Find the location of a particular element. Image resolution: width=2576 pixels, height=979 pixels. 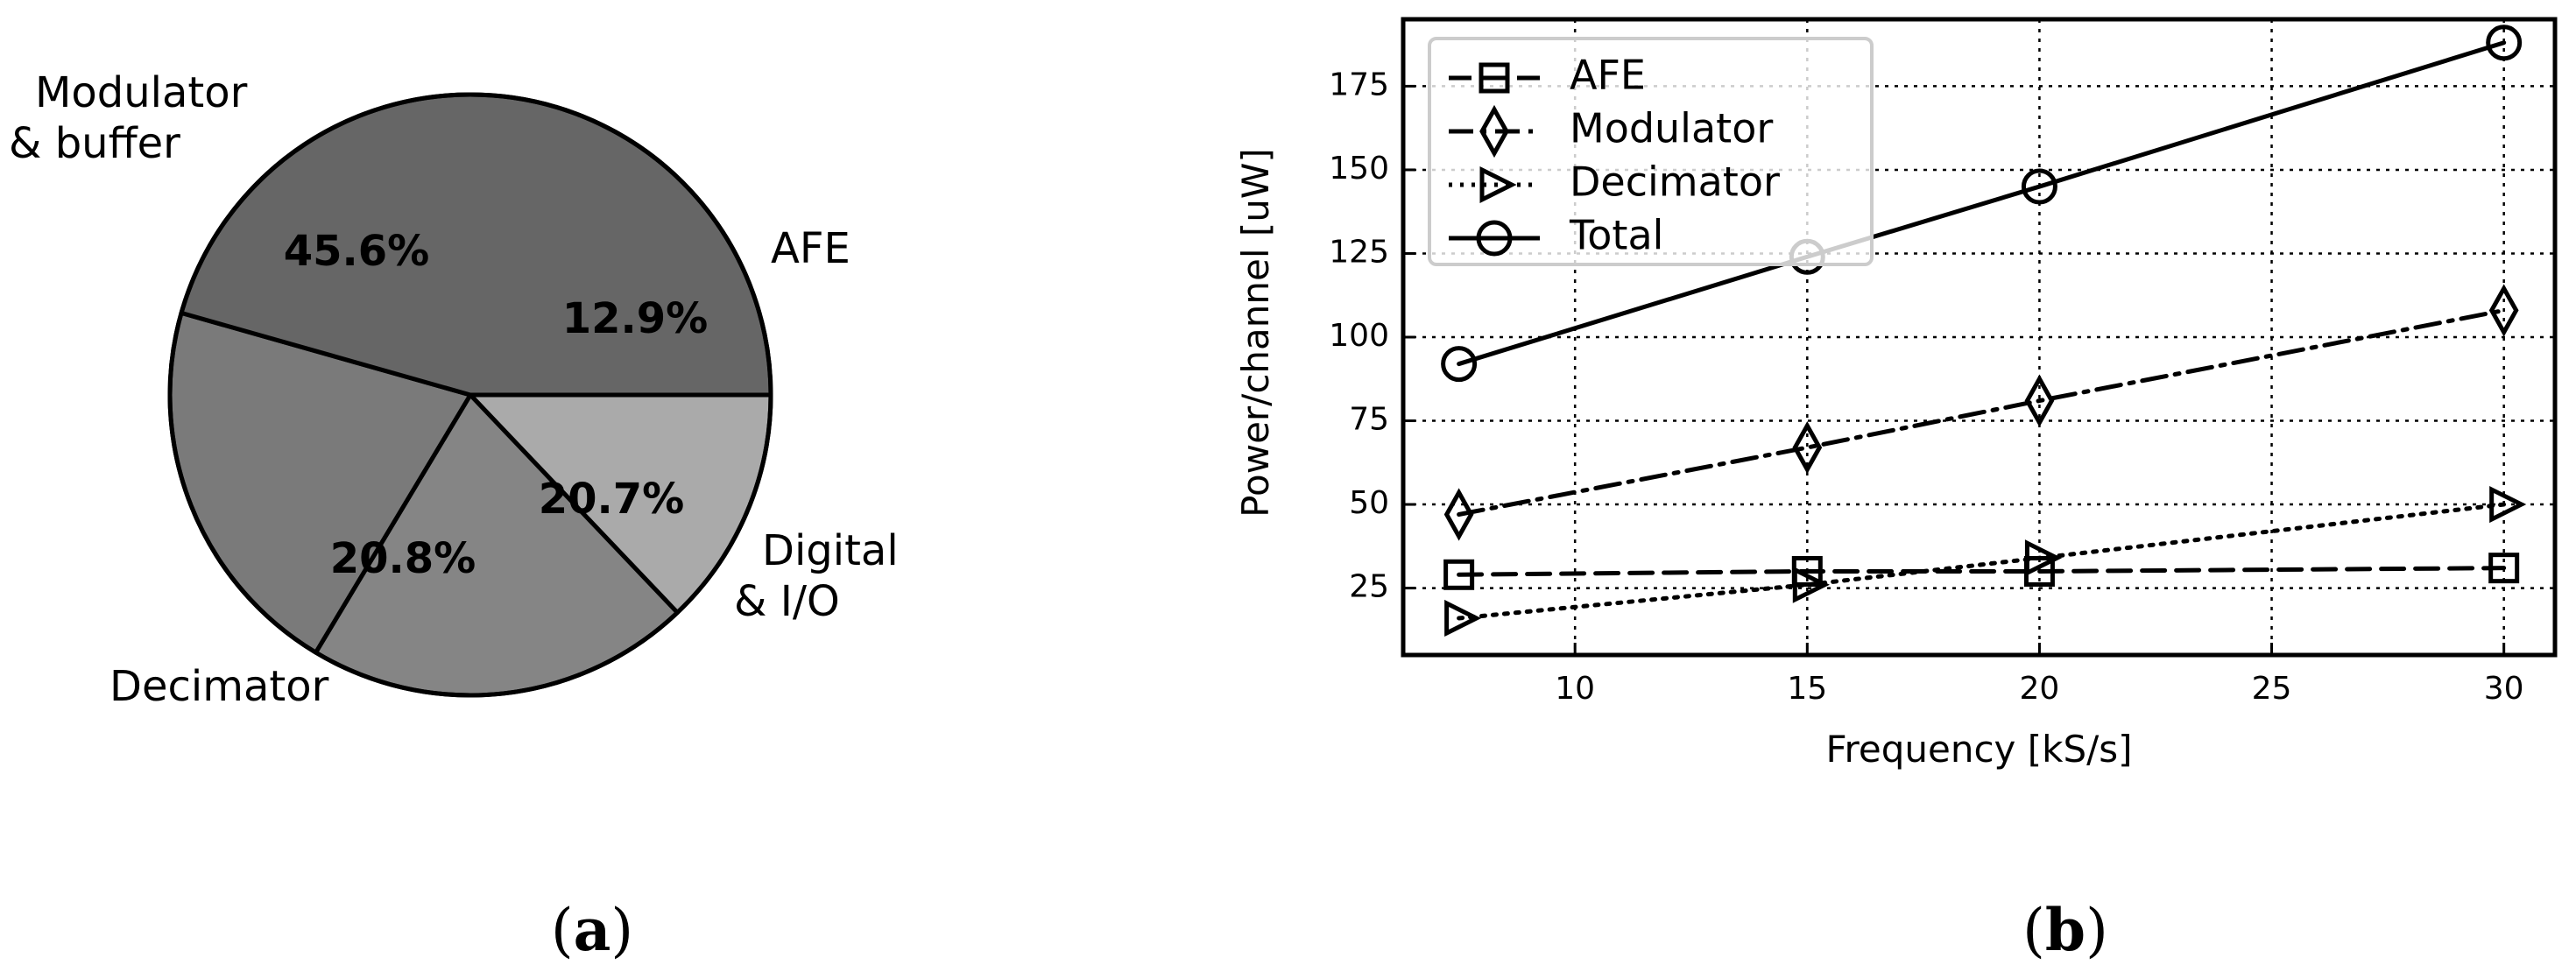

series-afe is located at coordinates (1982, 571).